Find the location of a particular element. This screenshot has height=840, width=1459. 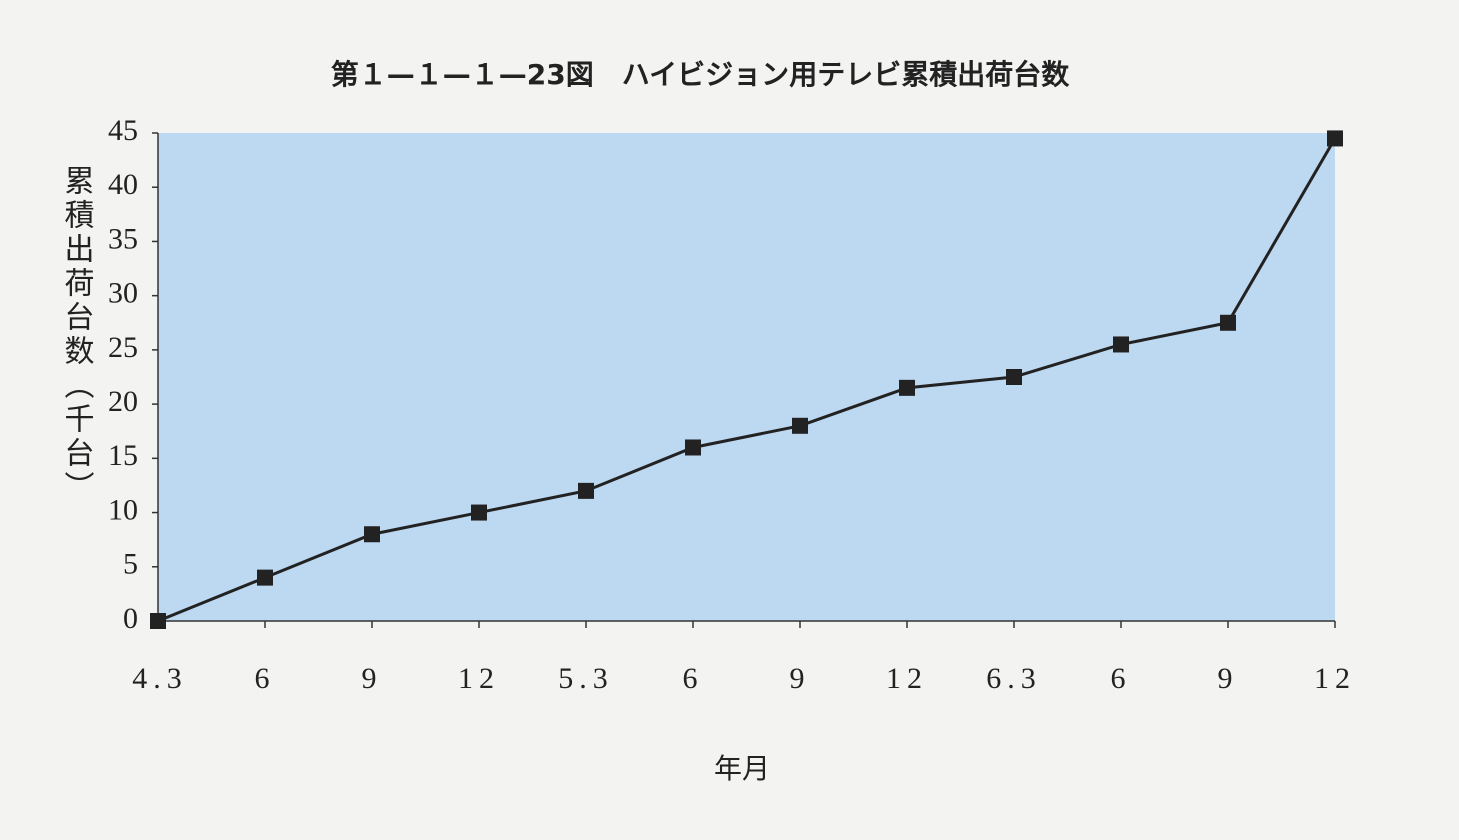

y-axis-title: 累積出荷台数（千台） is located at coordinates (77, 335).